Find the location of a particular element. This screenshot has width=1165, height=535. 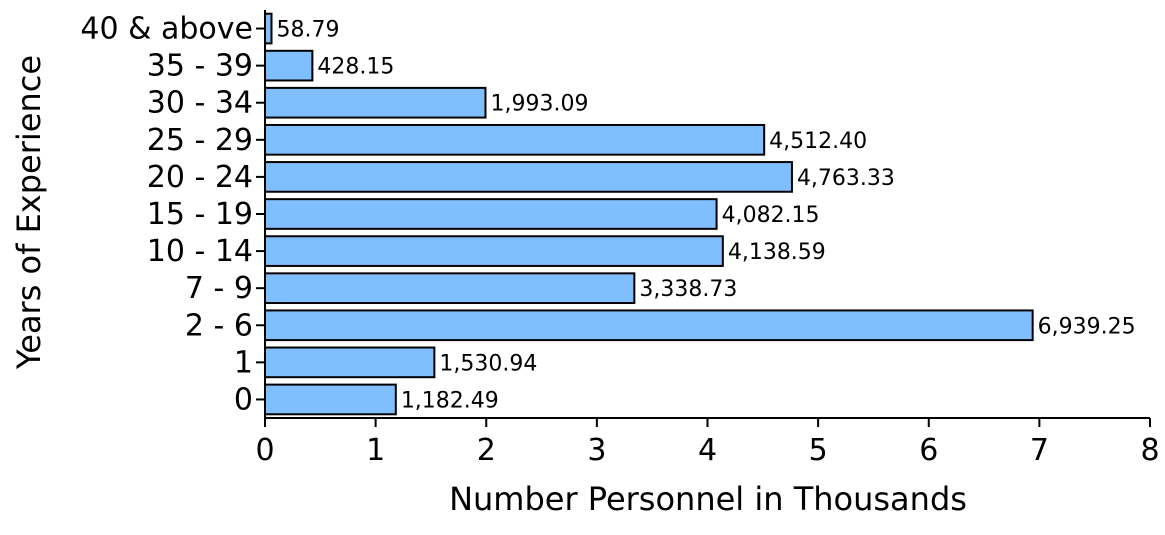

x-tick-label: 5 is located at coordinates (818, 450).